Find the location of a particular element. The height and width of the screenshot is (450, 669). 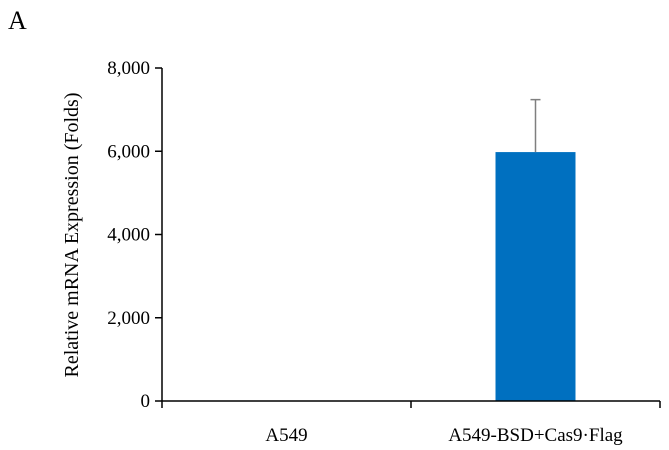

bars is located at coordinates (535, 249).